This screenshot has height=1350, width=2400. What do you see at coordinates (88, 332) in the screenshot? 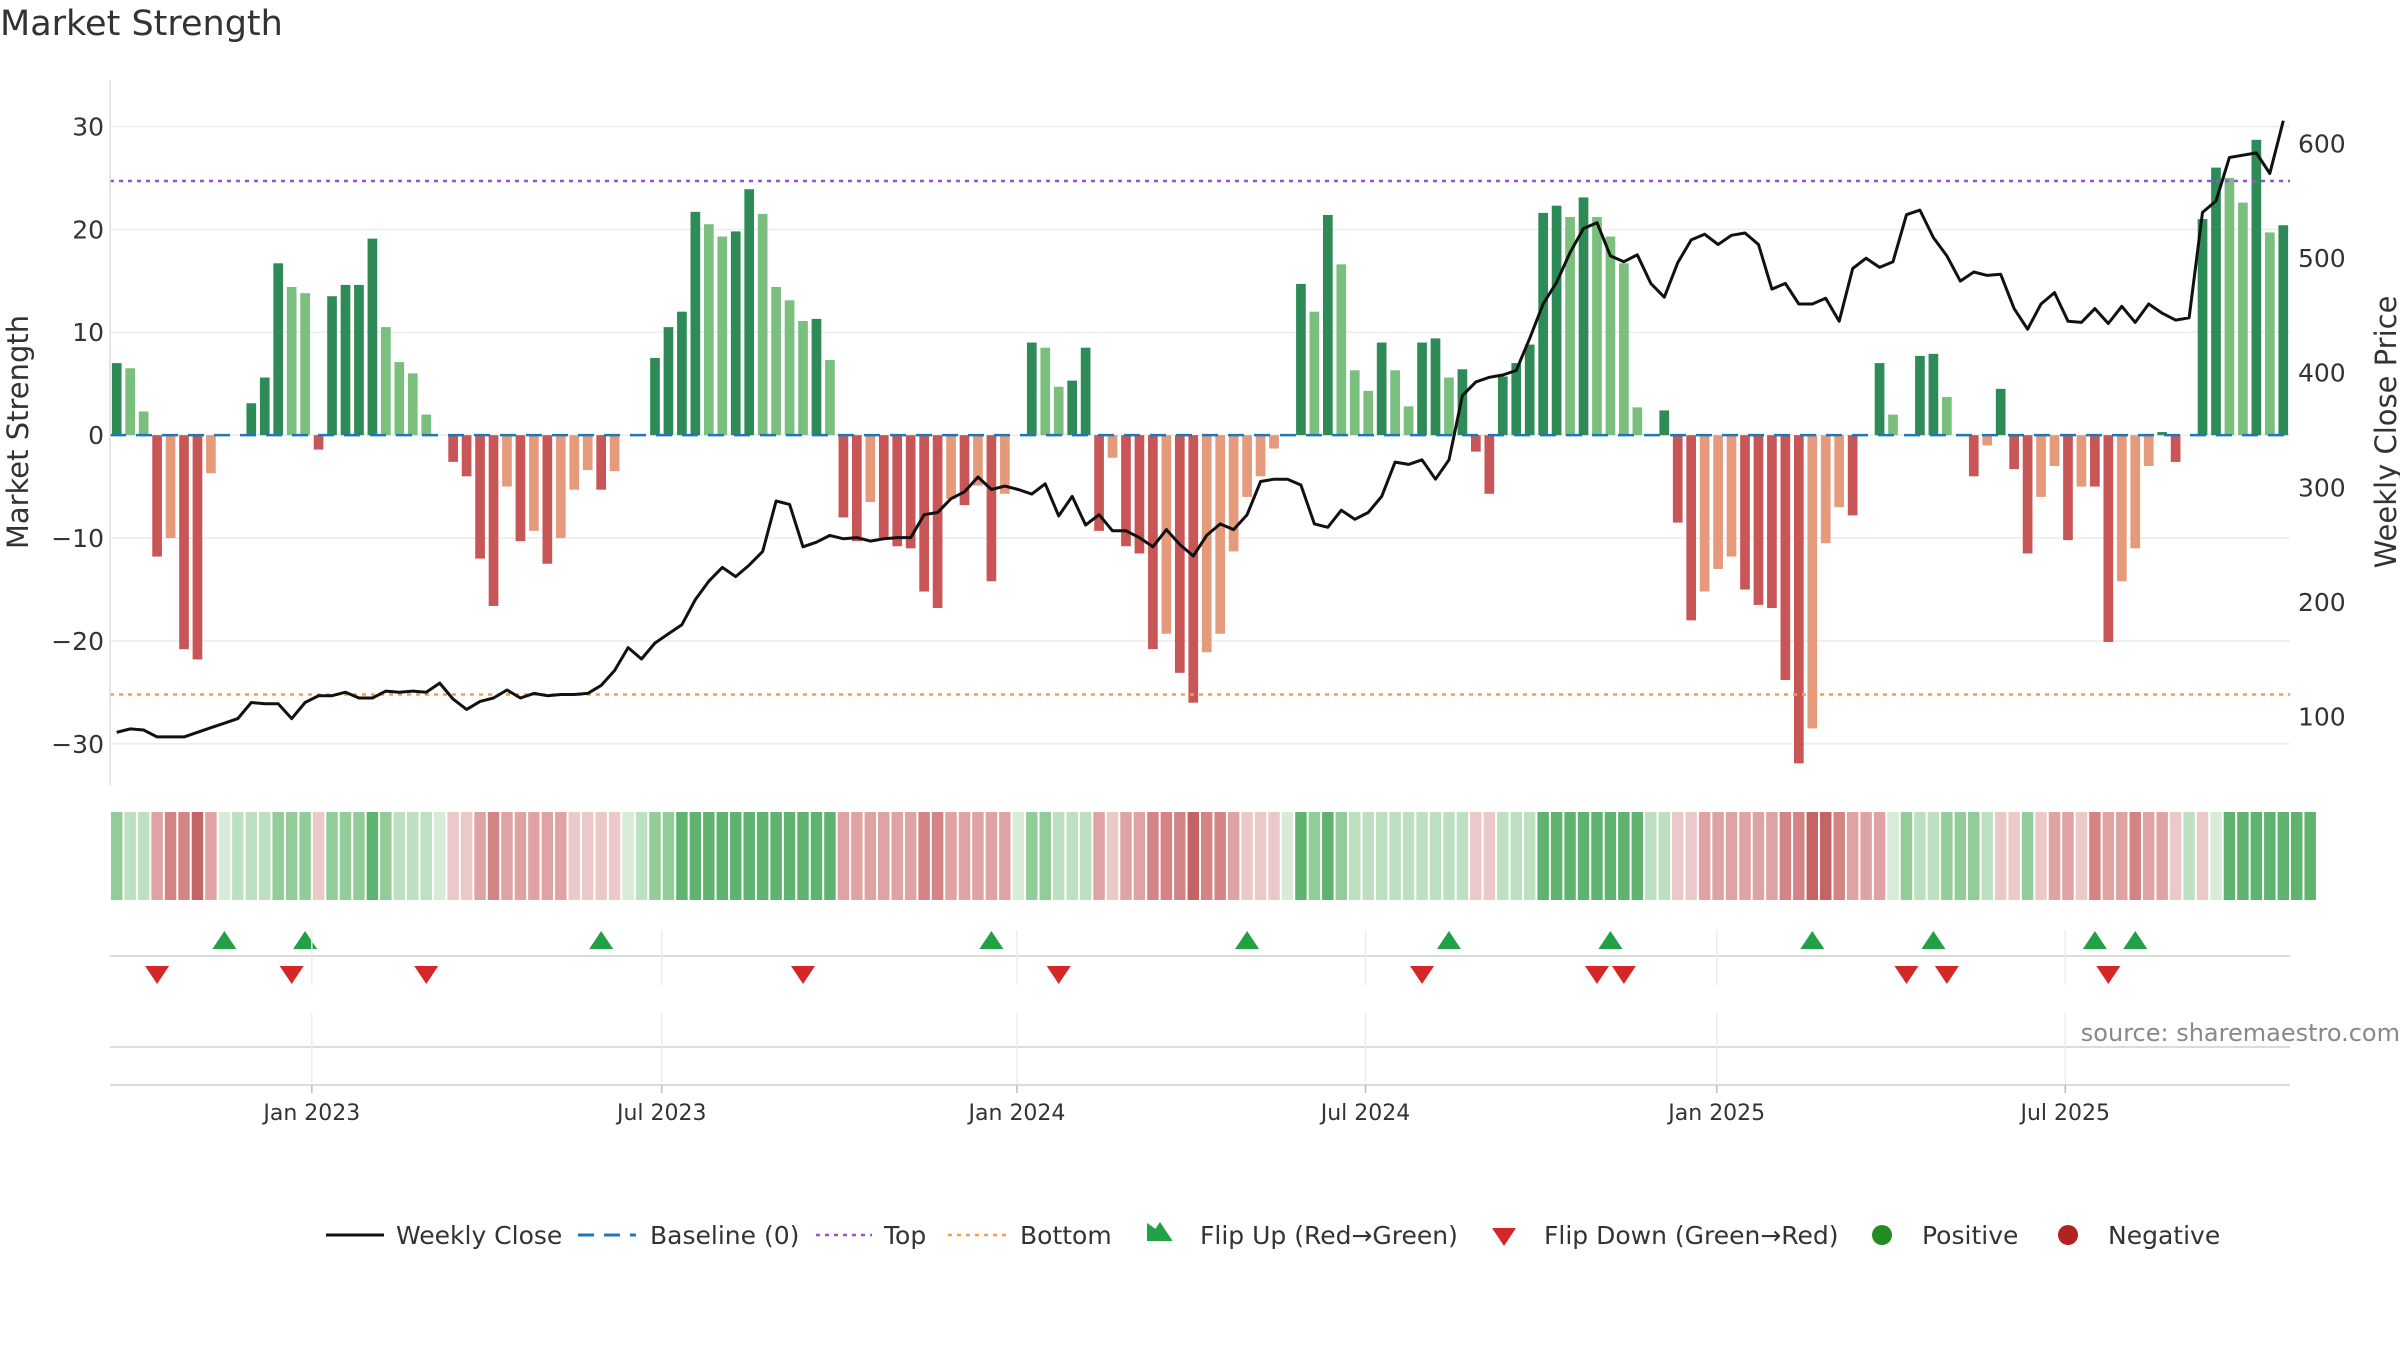
I see `y-tick-left: 10` at bounding box center [88, 332].